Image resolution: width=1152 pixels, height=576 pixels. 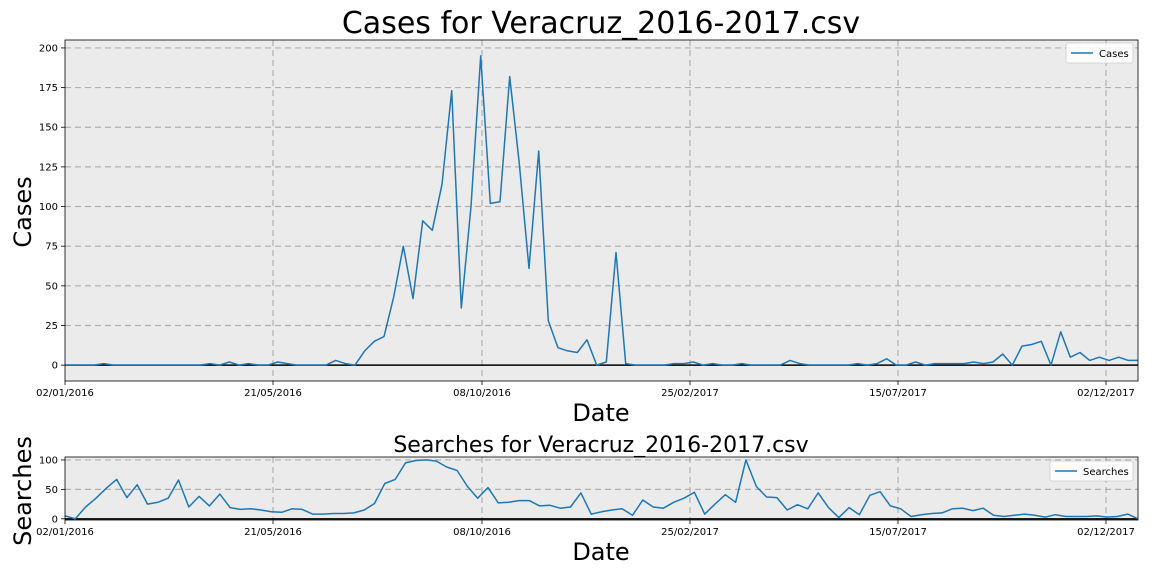 I want to click on y-tick-label: 75, so click(x=51, y=247).